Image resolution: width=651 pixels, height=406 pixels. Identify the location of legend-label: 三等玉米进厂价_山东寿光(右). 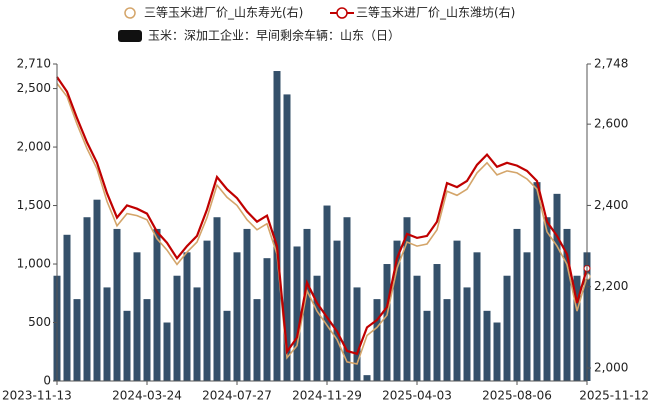
(223, 12).